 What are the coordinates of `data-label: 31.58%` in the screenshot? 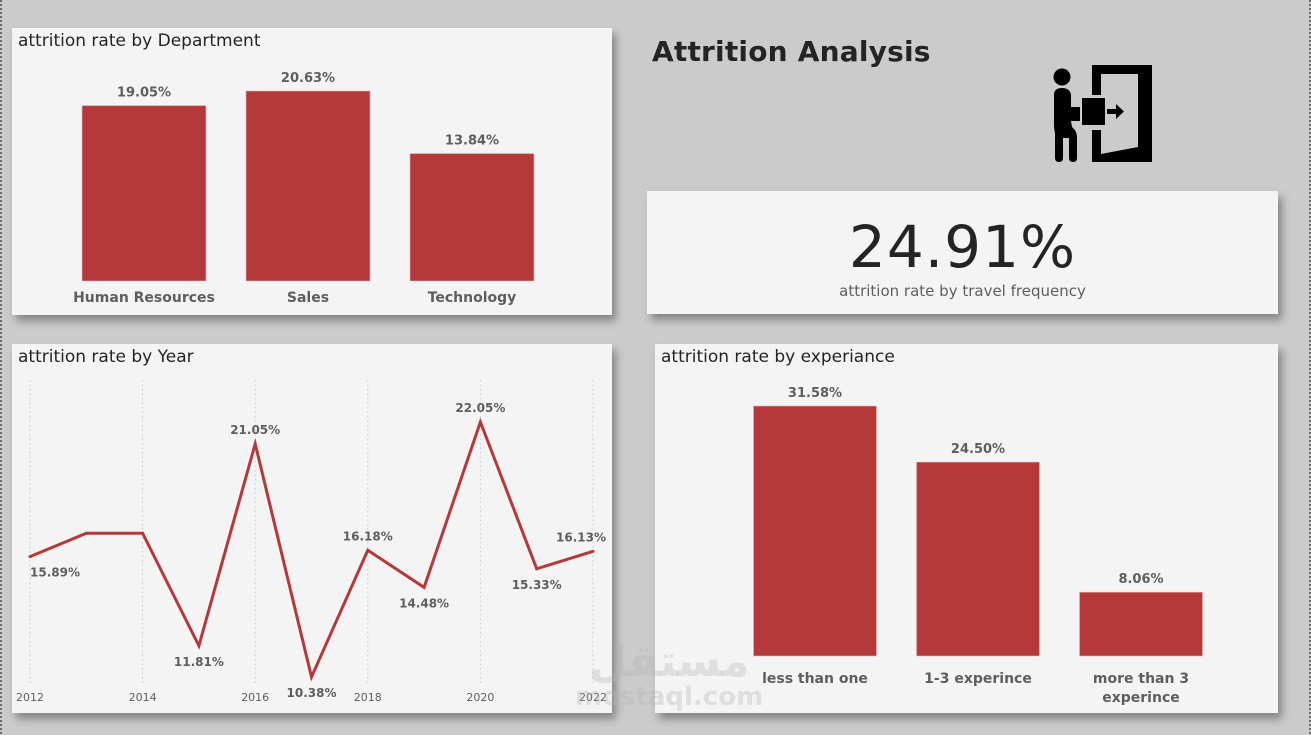 It's located at (815, 393).